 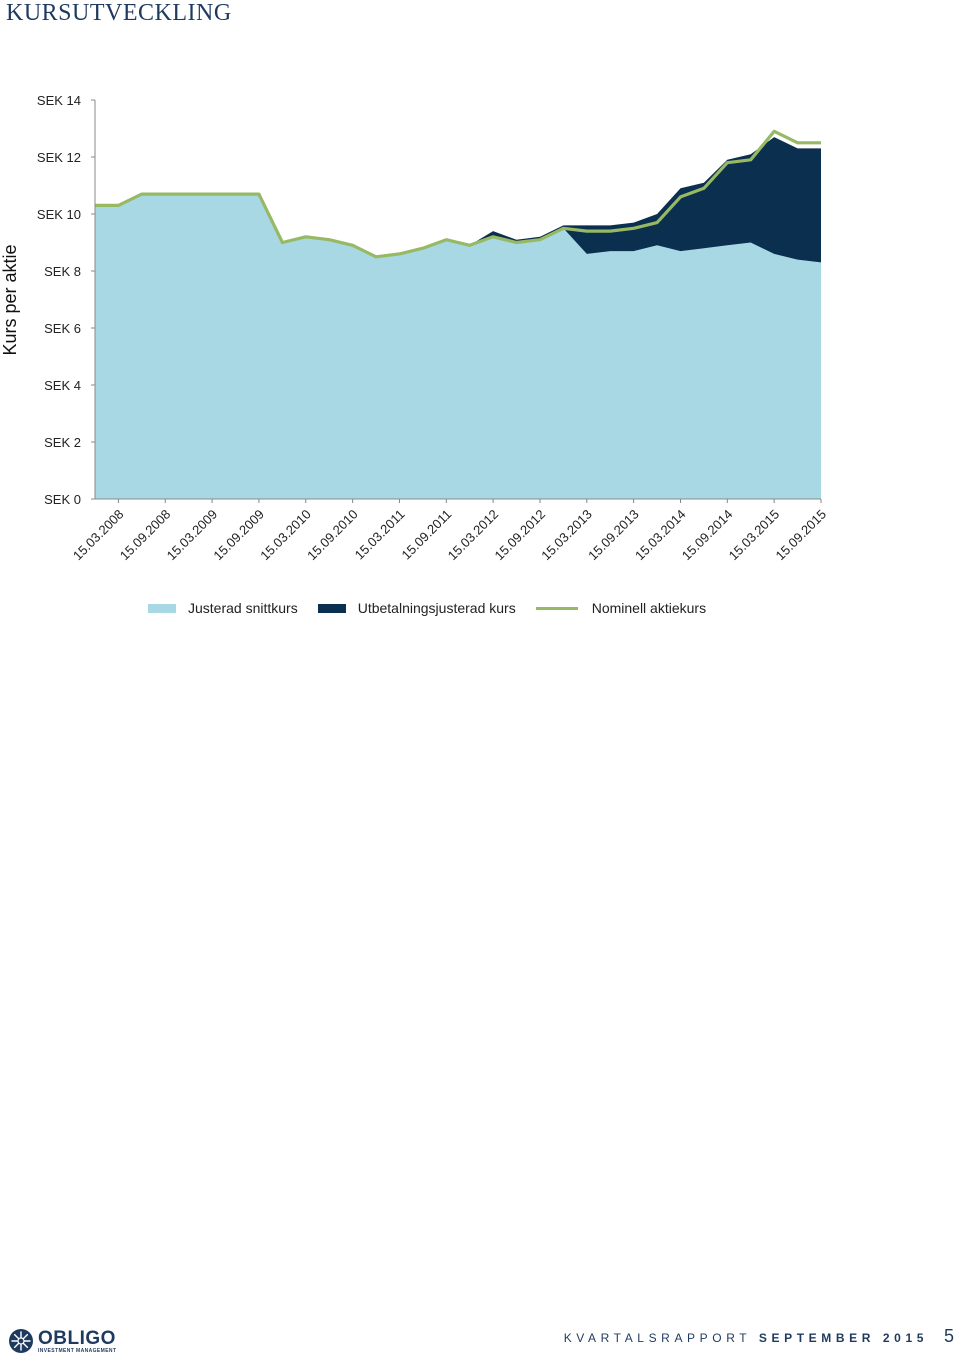 What do you see at coordinates (77, 1350) in the screenshot?
I see `logo-subtitle: INVESTMENT MANAGEMENT` at bounding box center [77, 1350].